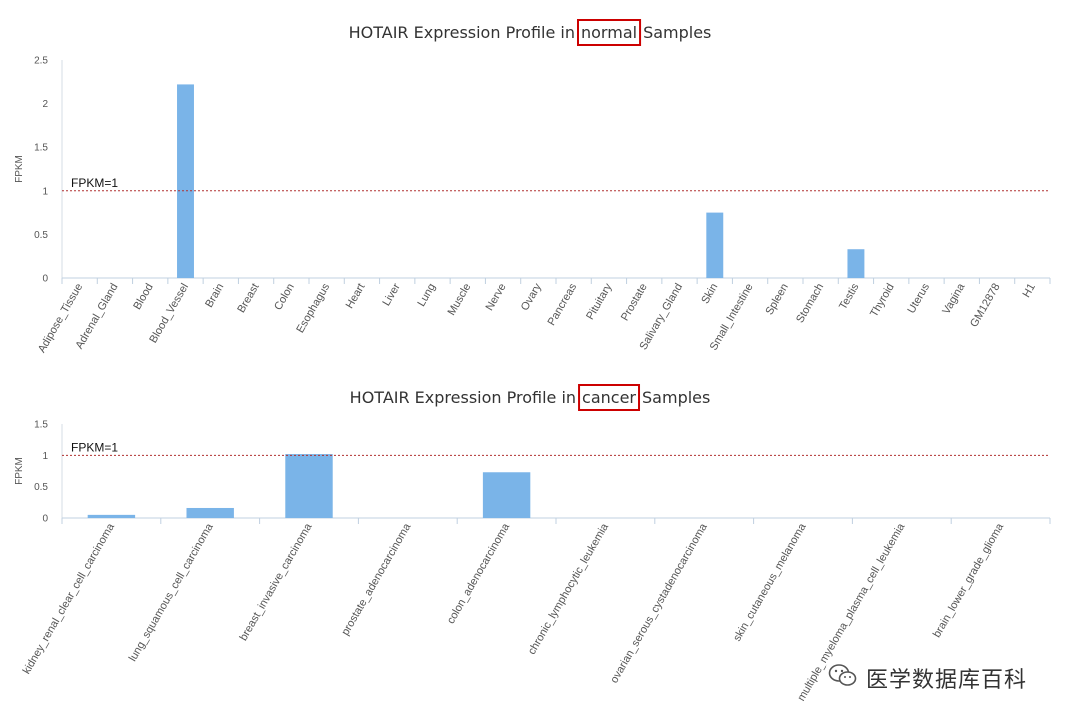 This screenshot has height=725, width=1080. What do you see at coordinates (849, 296) in the screenshot?
I see `x-tick-label: Testis` at bounding box center [849, 296].